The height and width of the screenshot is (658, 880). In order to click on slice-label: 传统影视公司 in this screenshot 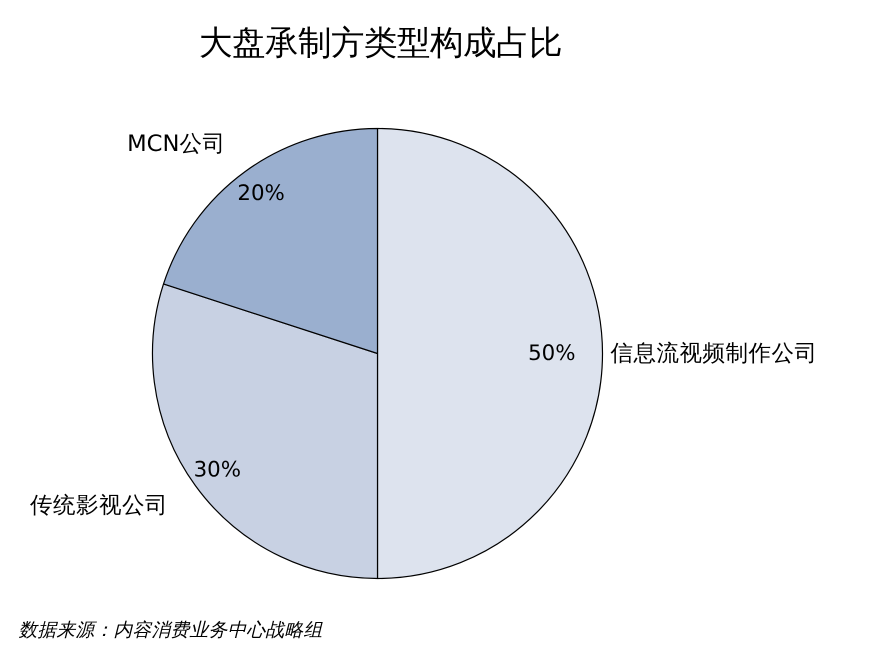, I will do `click(99, 505)`.